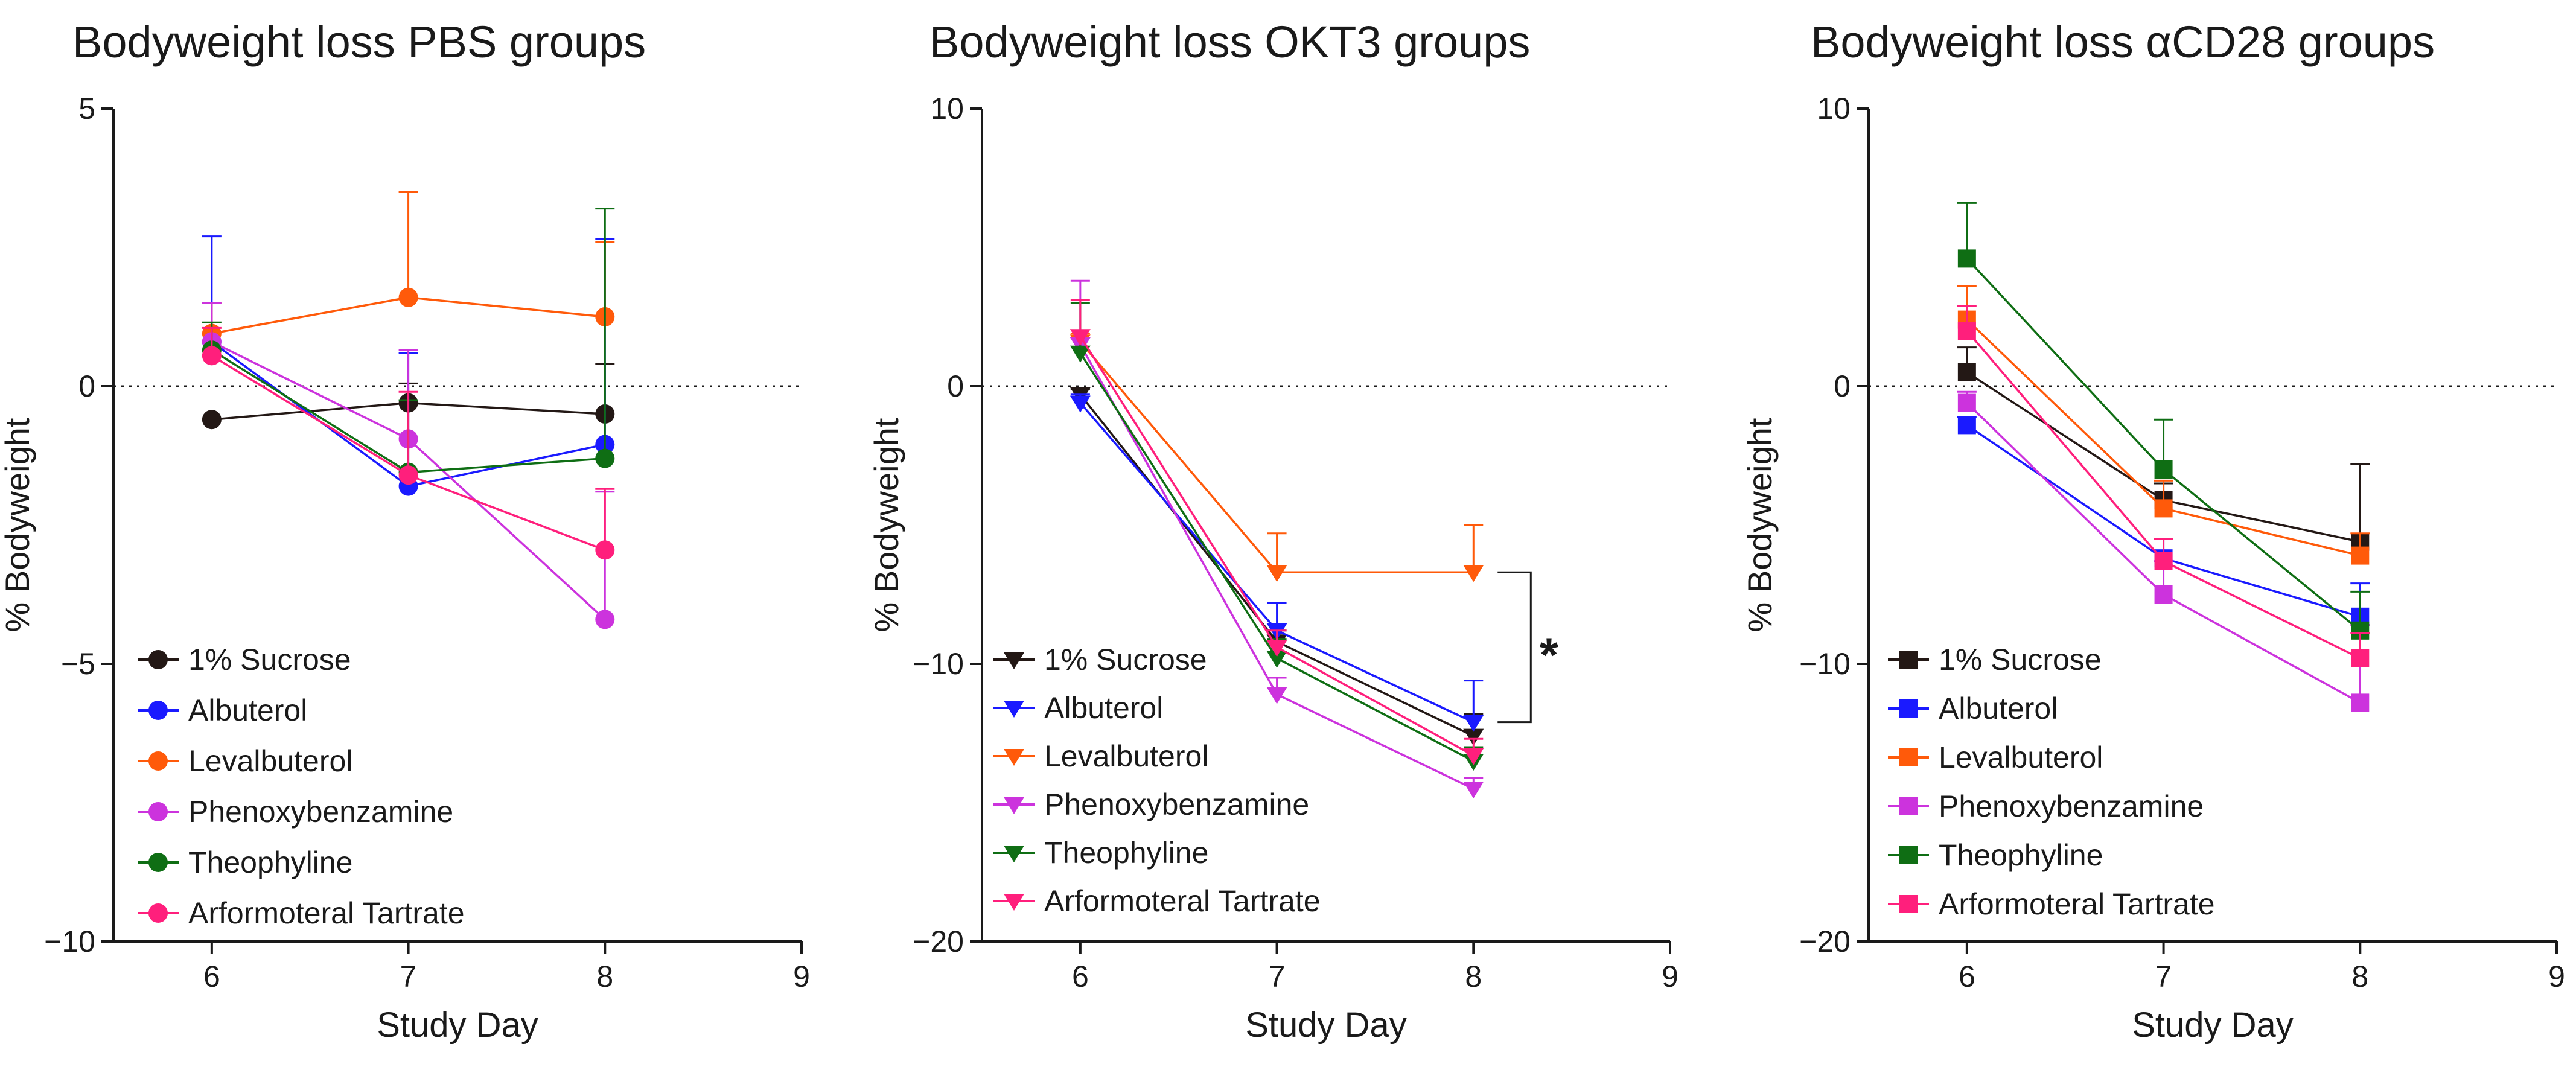 The image size is (2576, 1067). What do you see at coordinates (604, 976) in the screenshot?
I see `panel-1-x-tick-label: 8` at bounding box center [604, 976].